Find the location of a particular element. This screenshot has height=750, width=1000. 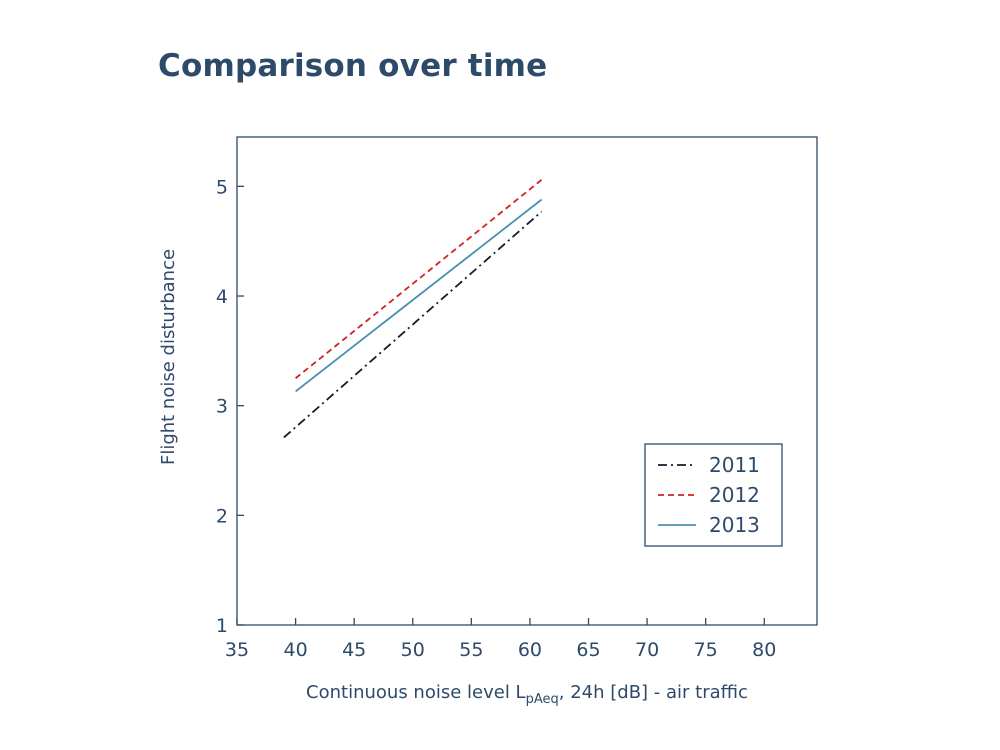

legend: 2011 2012 2013 is located at coordinates (713, 495).